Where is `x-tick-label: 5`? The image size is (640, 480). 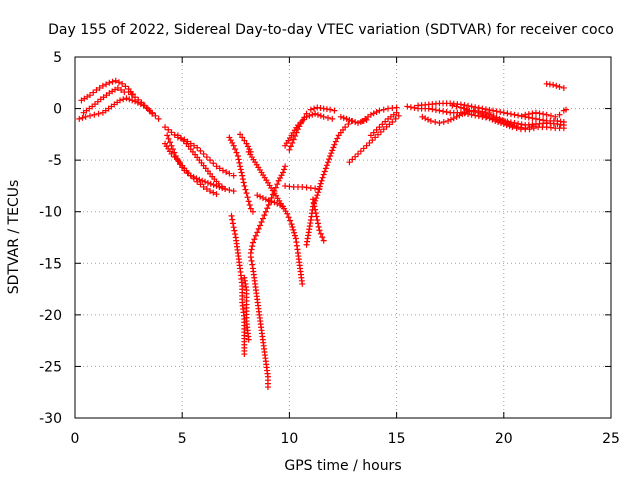
x-tick-label: 5 is located at coordinates (182, 439).